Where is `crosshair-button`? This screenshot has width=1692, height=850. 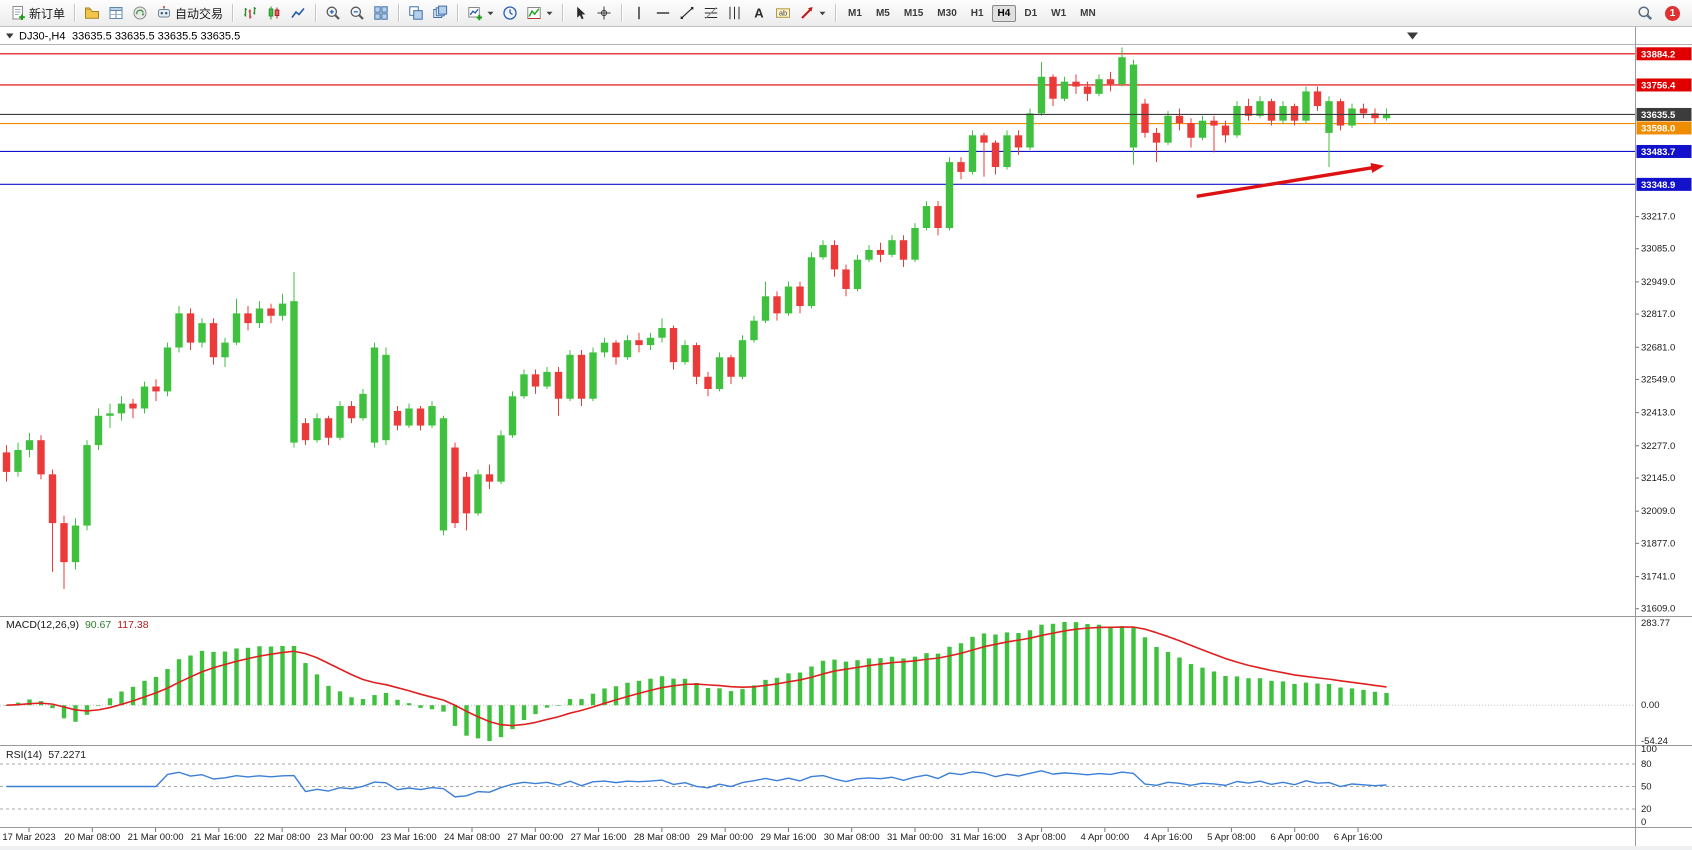
crosshair-button is located at coordinates (604, 13).